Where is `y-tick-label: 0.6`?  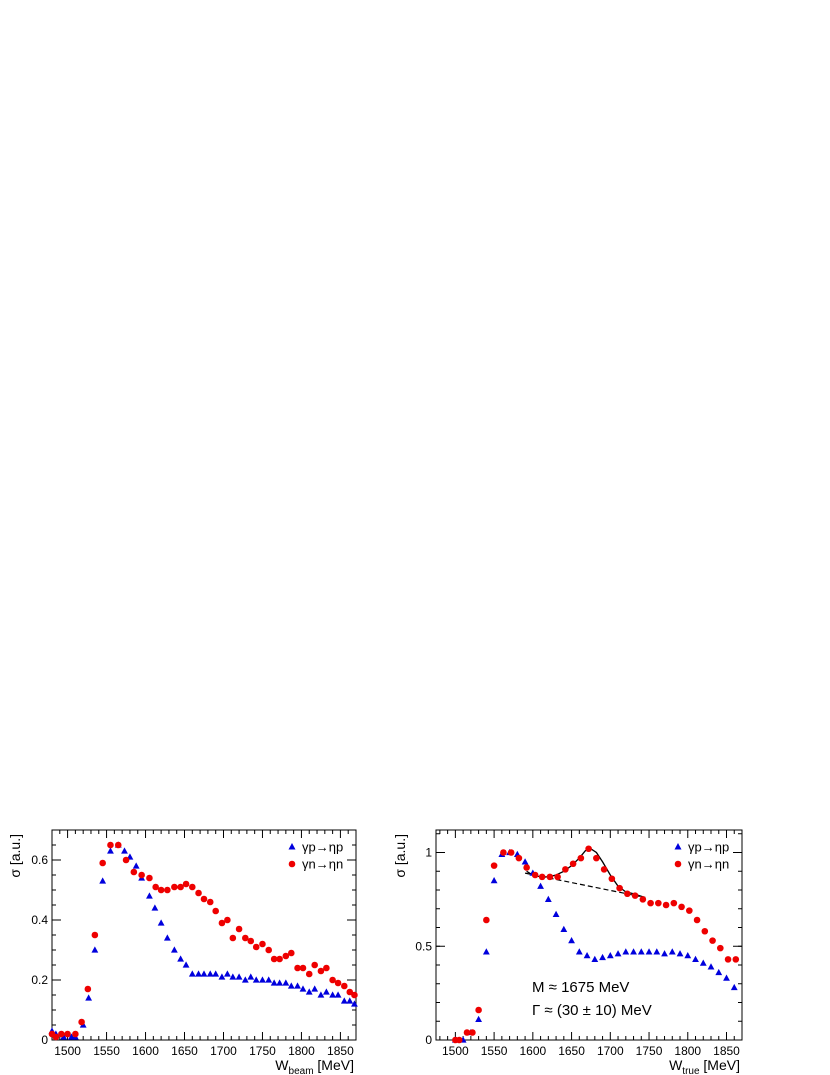
y-tick-label: 0.6 is located at coordinates (39, 860).